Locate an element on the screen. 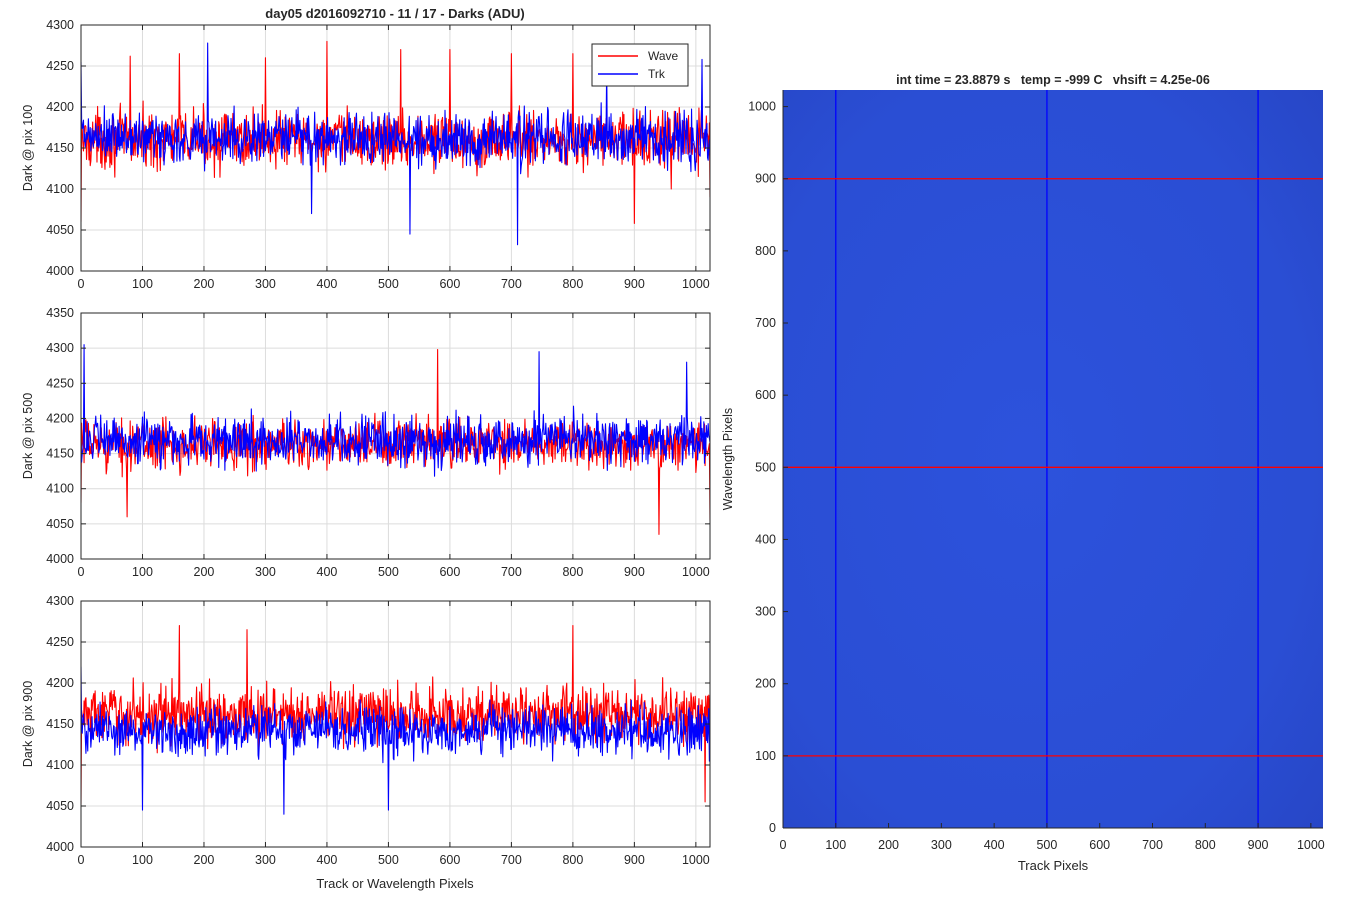  image-xlabel: Track Pixels is located at coordinates (1053, 865).